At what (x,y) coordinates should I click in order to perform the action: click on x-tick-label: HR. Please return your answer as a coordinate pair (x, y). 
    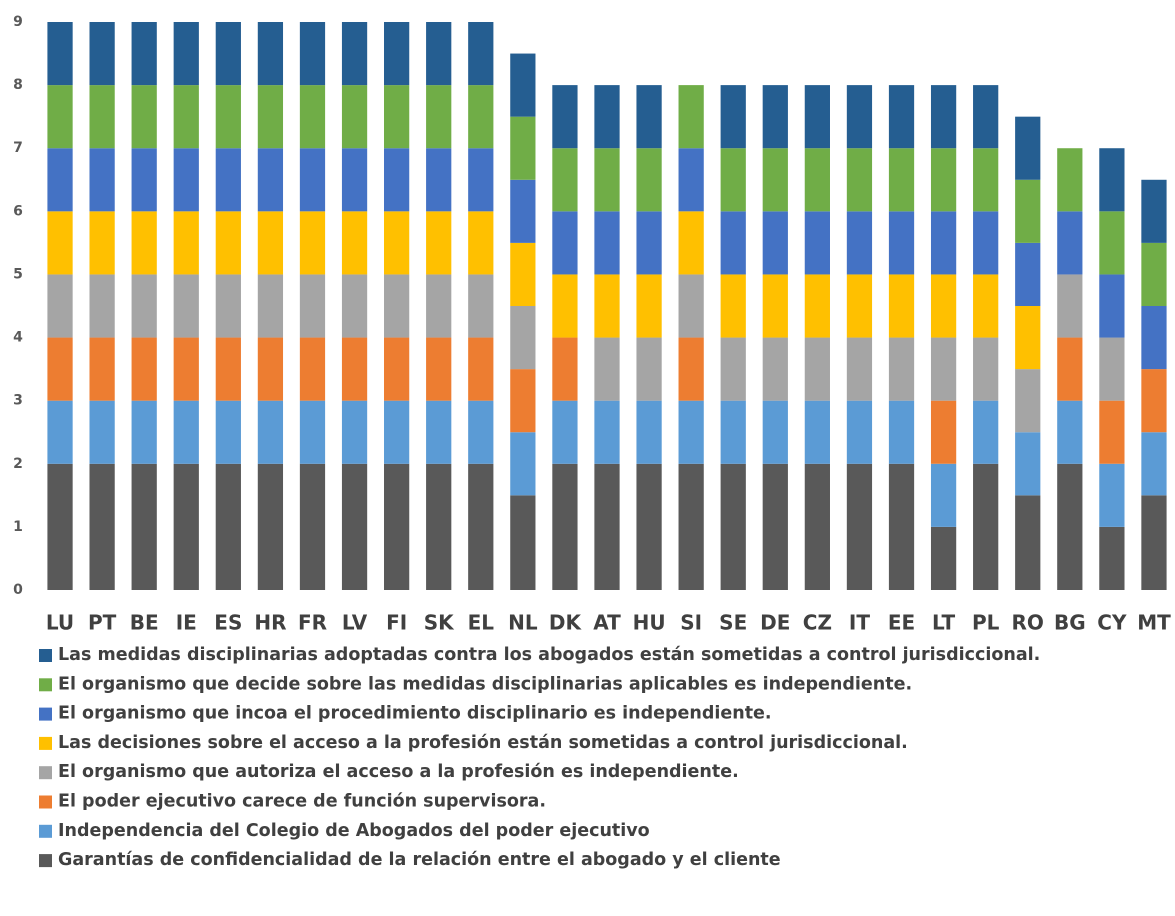
    Looking at the image, I should click on (270, 623).